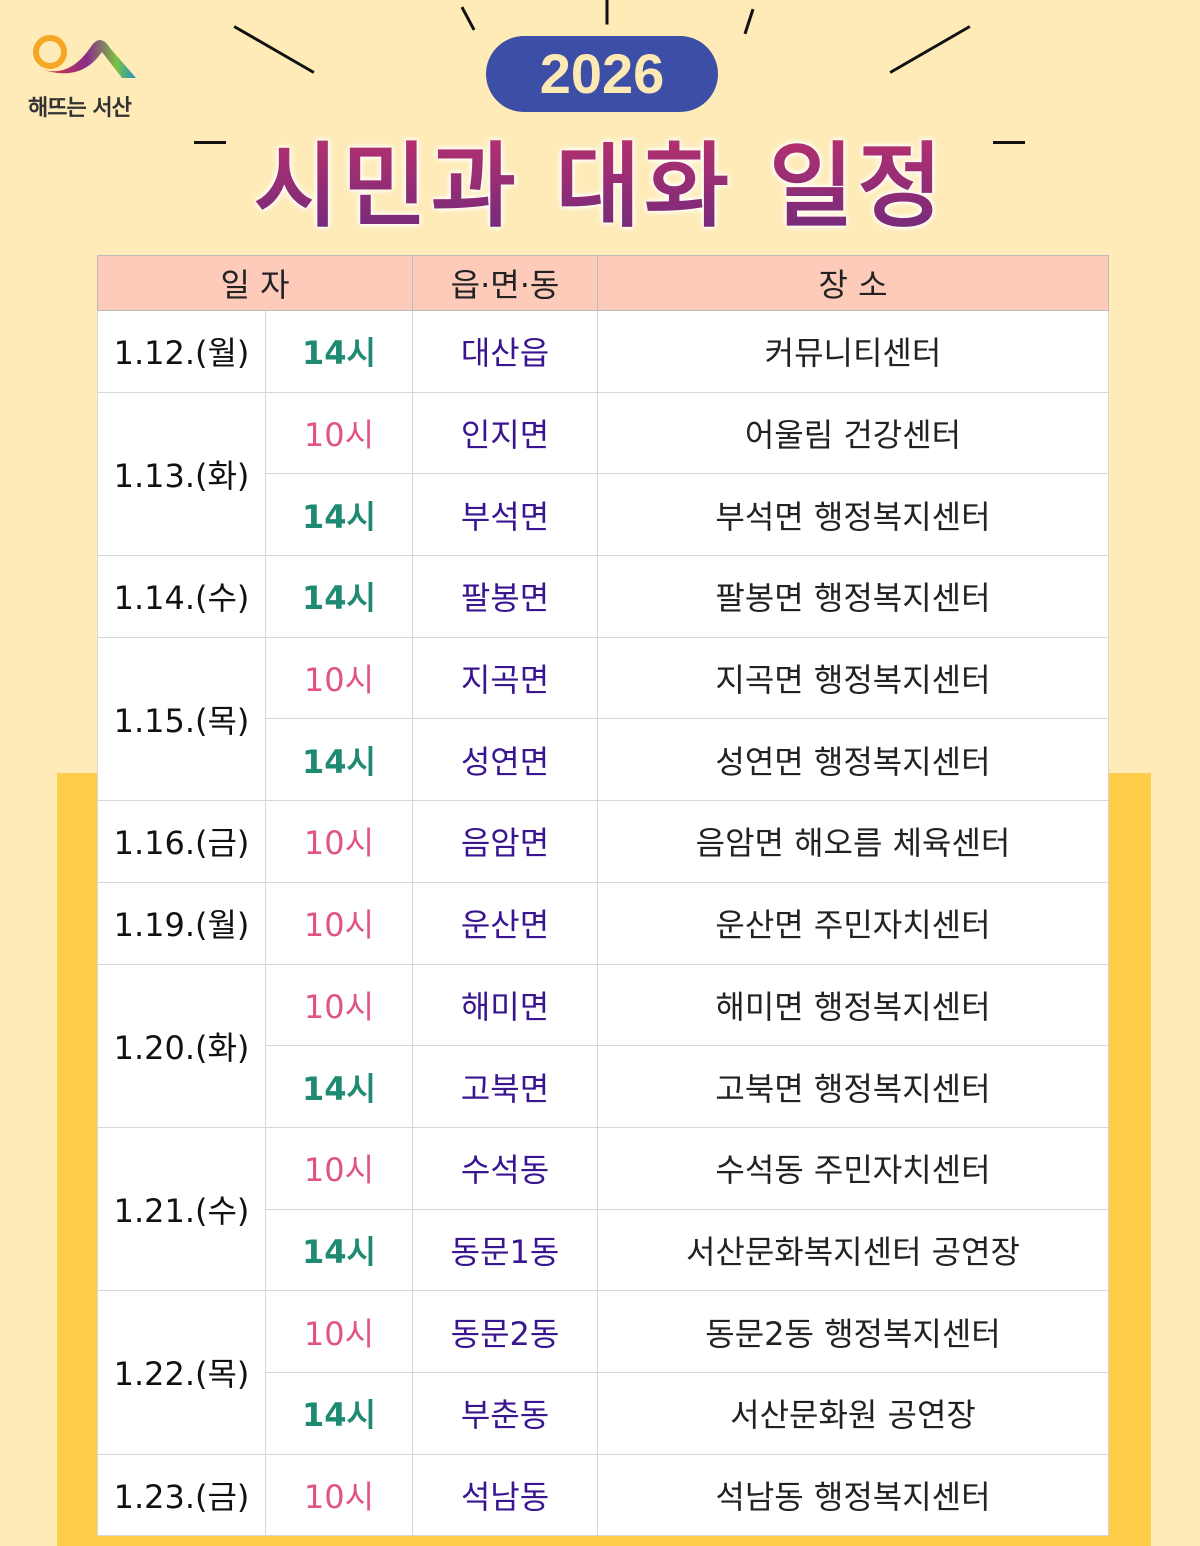 This screenshot has height=1546, width=1200. I want to click on area-cell: 대산읍, so click(505, 351).